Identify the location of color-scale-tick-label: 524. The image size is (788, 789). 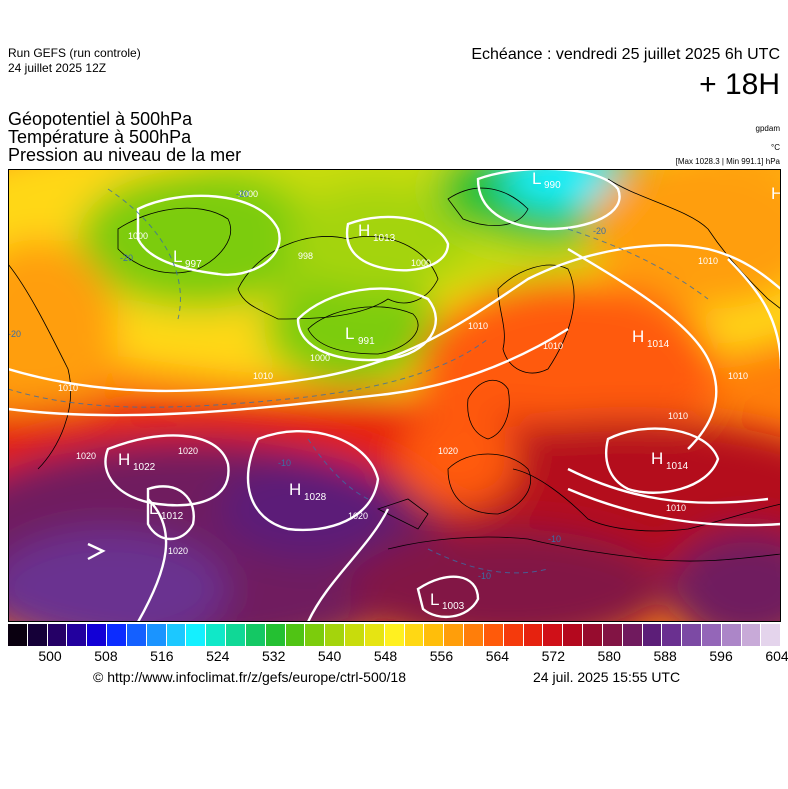
(218, 656).